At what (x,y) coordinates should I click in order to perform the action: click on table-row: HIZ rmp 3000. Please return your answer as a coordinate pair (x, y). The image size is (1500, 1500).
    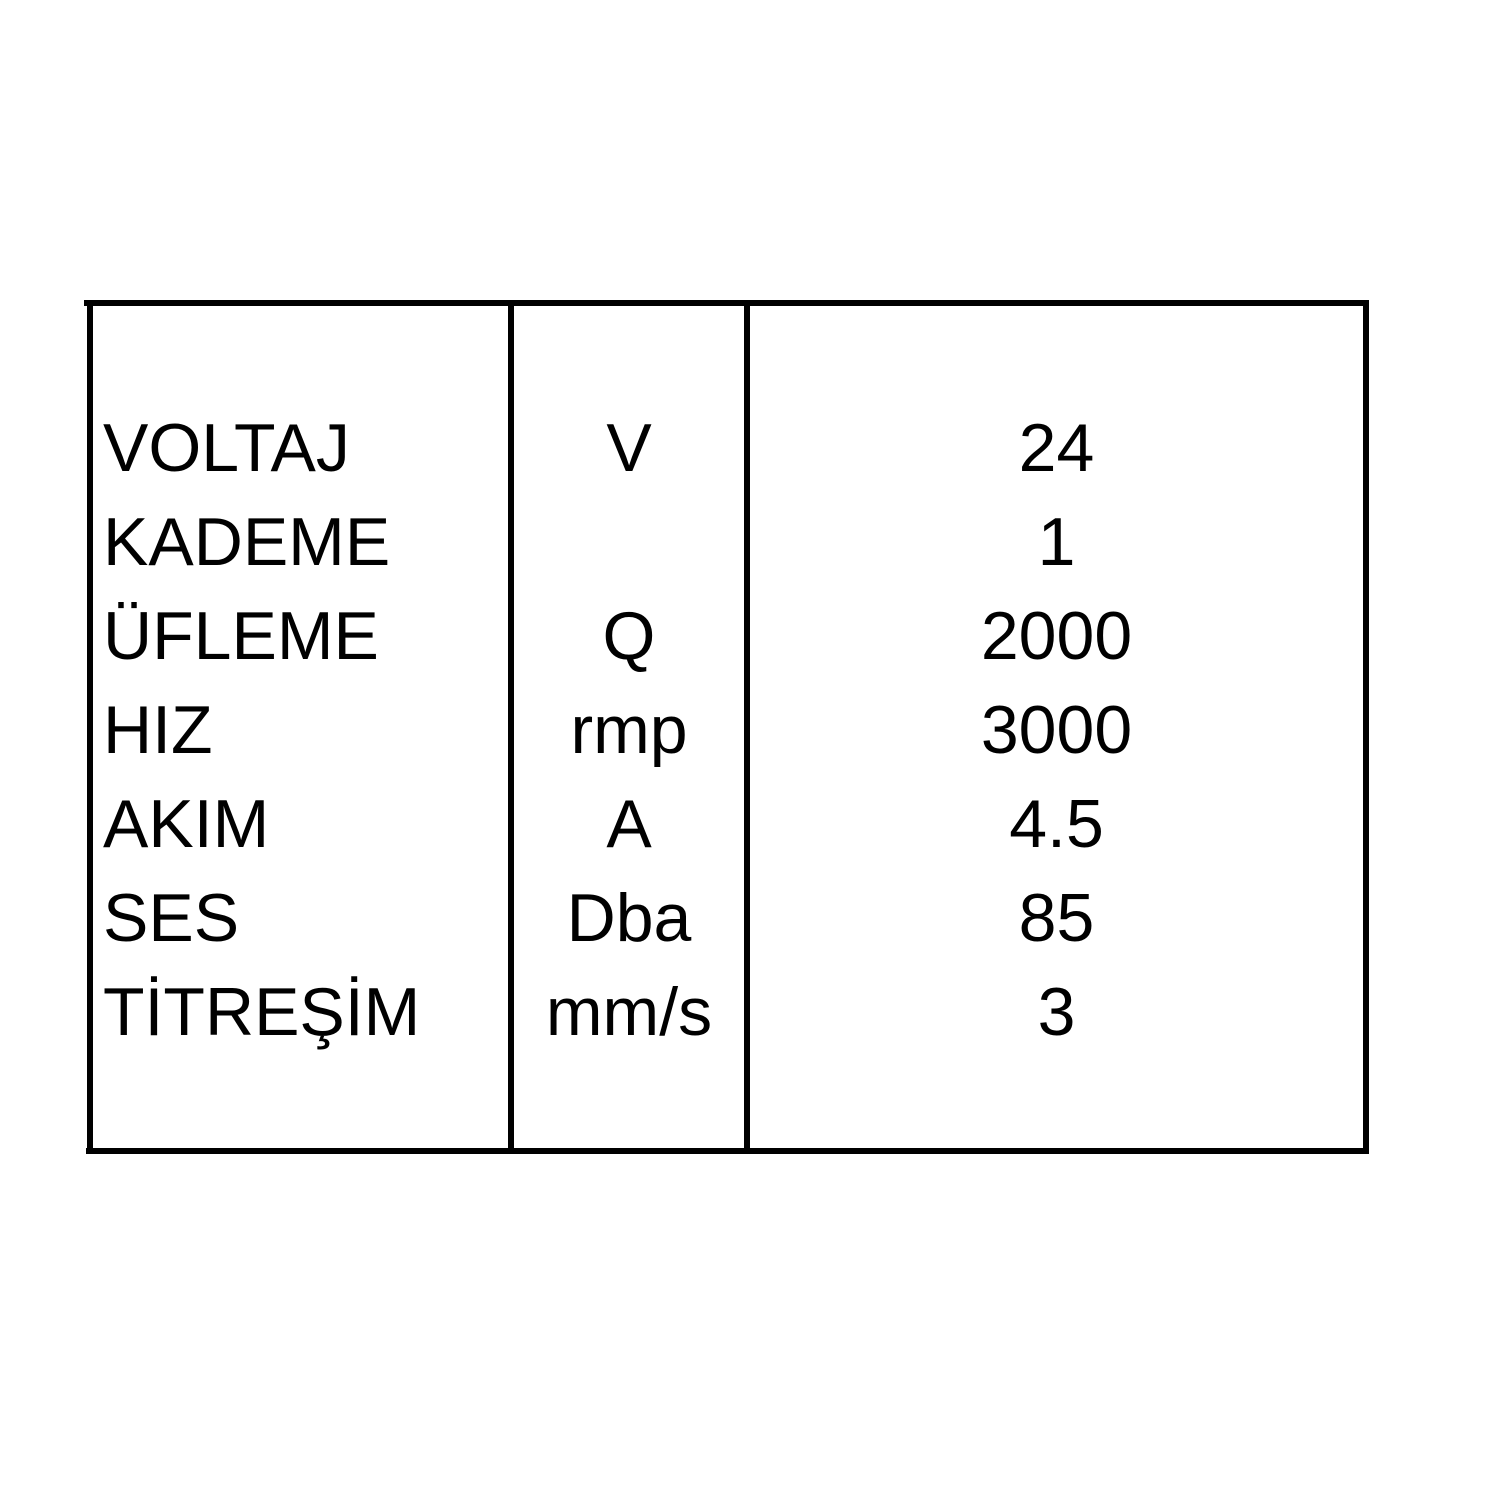
    Looking at the image, I should click on (750, 730).